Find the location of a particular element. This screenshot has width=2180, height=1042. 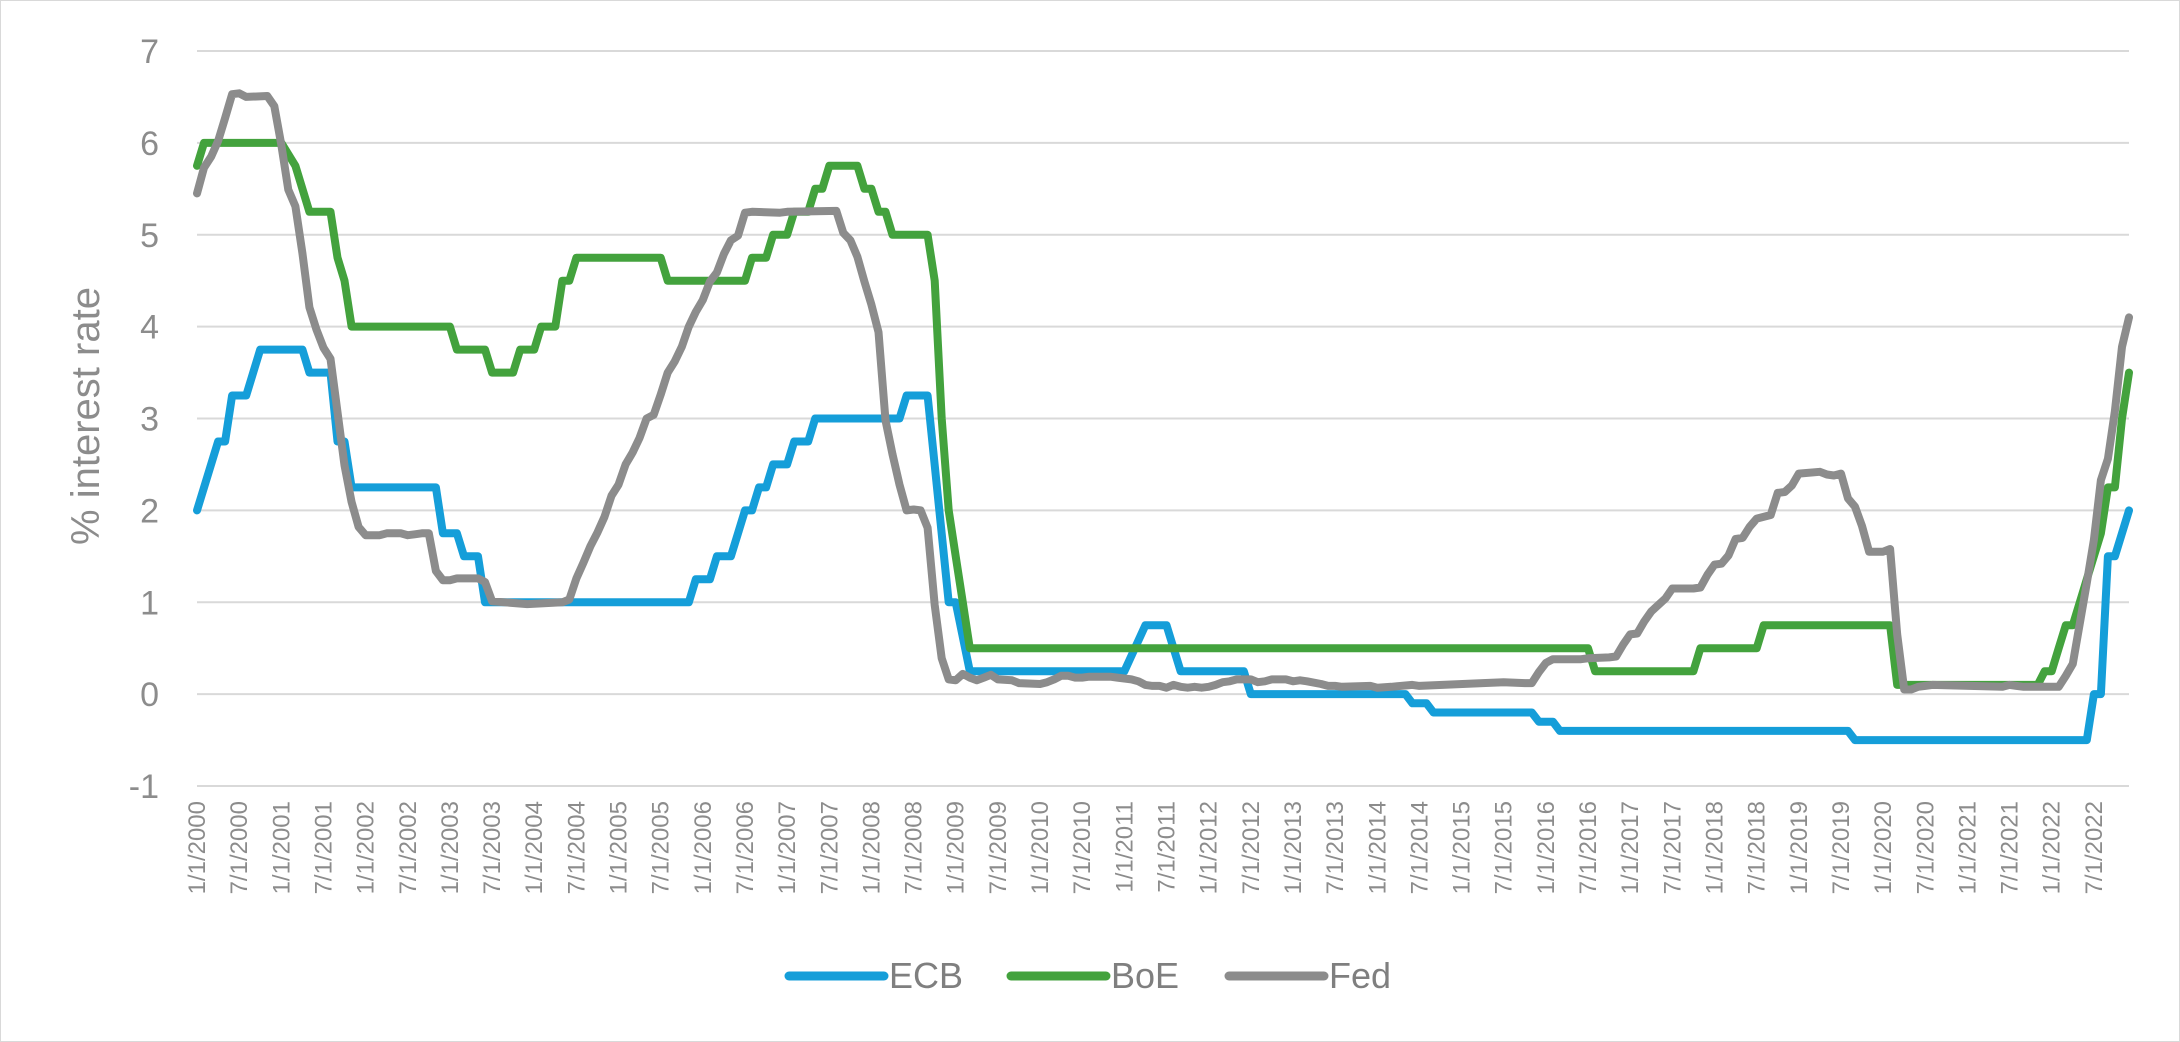

y-tick-label: 2 is located at coordinates (149, 511).